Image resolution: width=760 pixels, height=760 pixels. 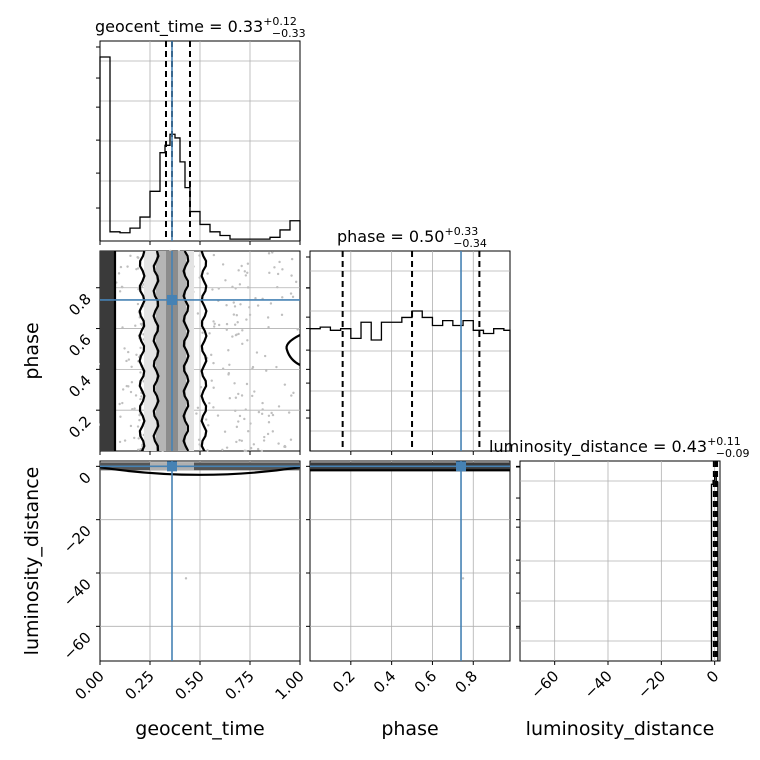 I want to click on x-tick-label: 0.8, so click(x=466, y=682).